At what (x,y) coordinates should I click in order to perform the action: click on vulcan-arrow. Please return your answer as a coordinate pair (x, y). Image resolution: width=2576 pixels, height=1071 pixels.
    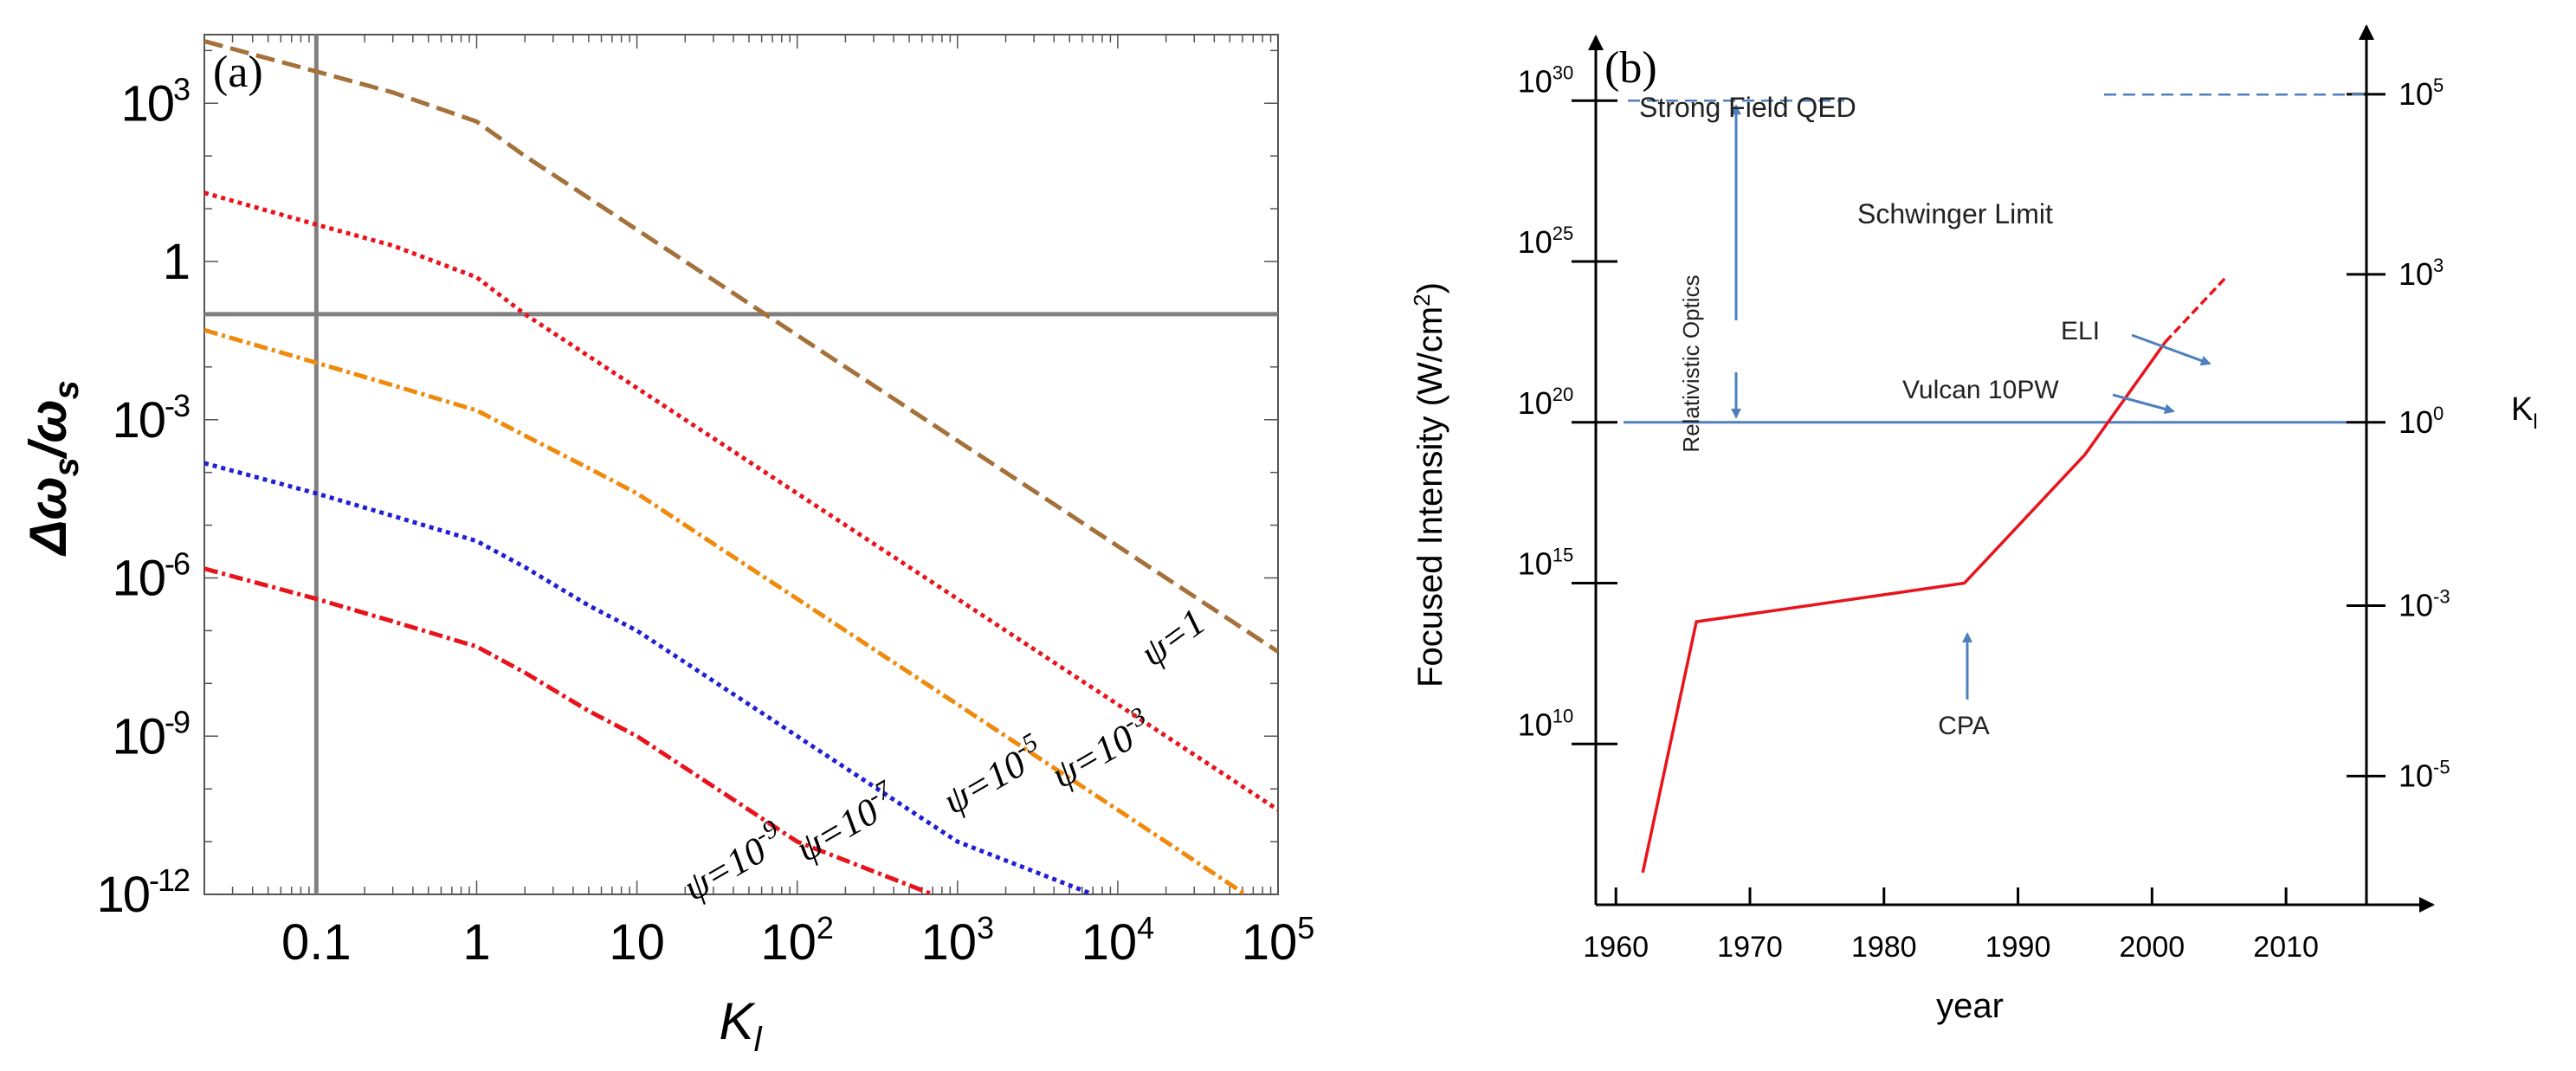
    Looking at the image, I should click on (2143, 404).